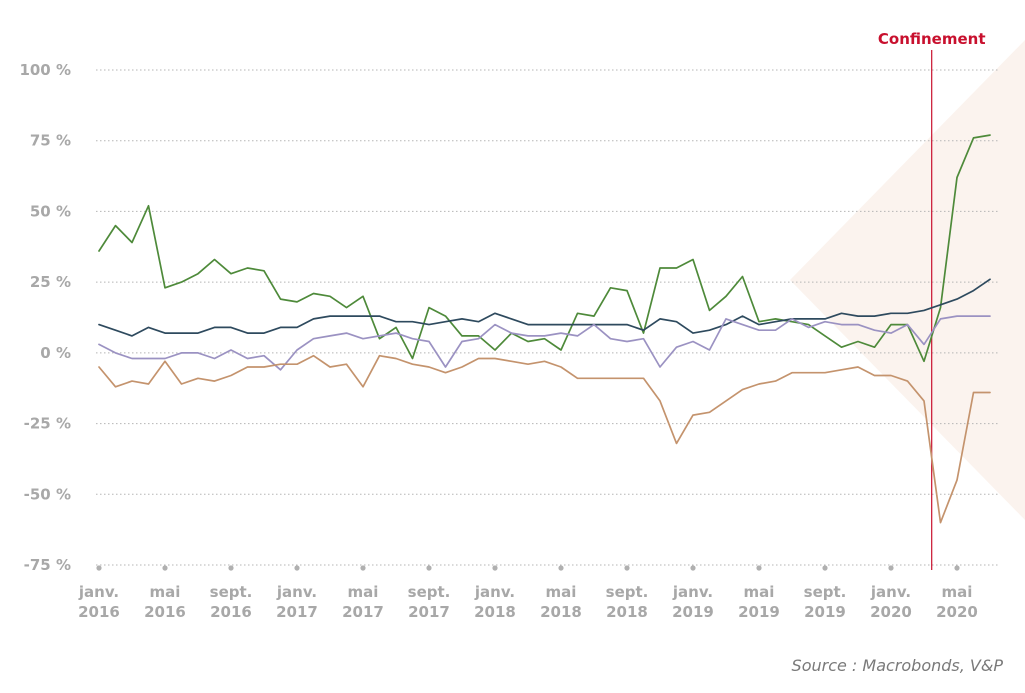  Describe the element at coordinates (45, 70) in the screenshot. I see `y-tick-label: 100 %` at that location.